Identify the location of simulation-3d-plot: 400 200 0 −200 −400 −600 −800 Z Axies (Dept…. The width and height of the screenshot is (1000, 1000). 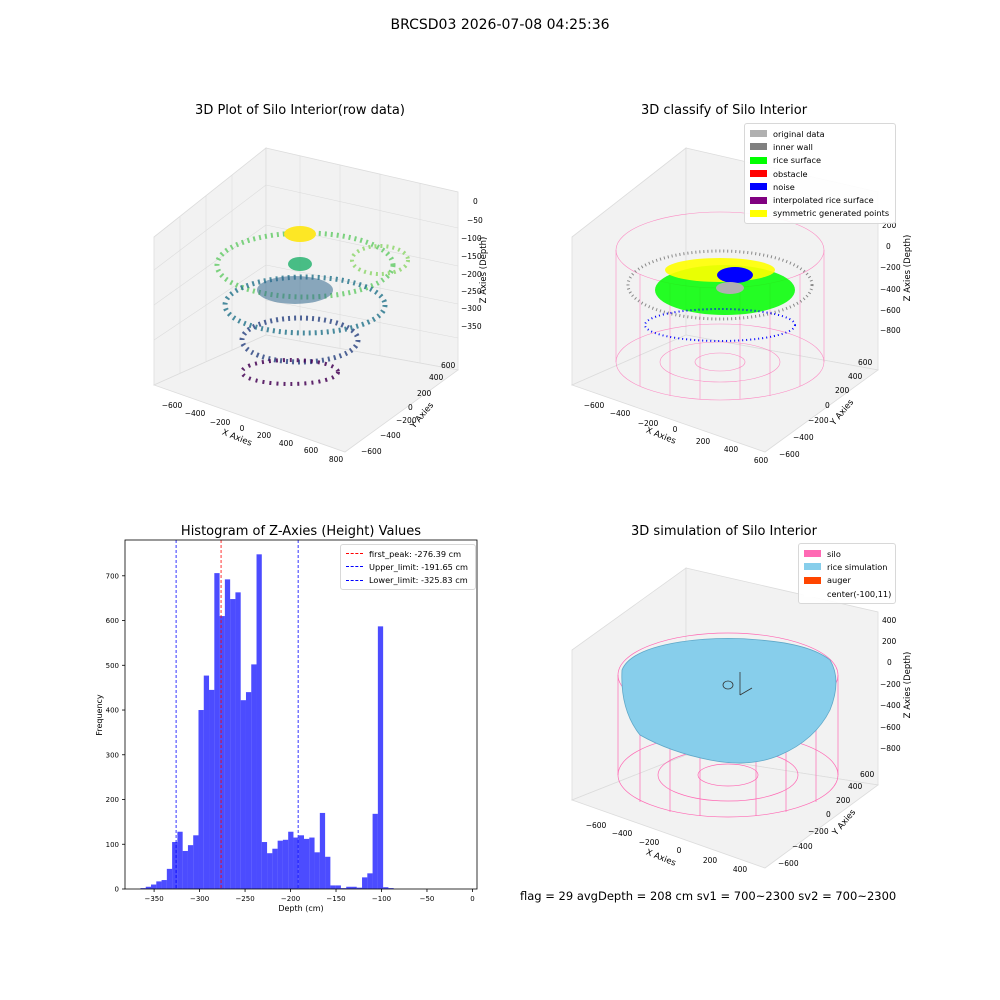
(741, 720).